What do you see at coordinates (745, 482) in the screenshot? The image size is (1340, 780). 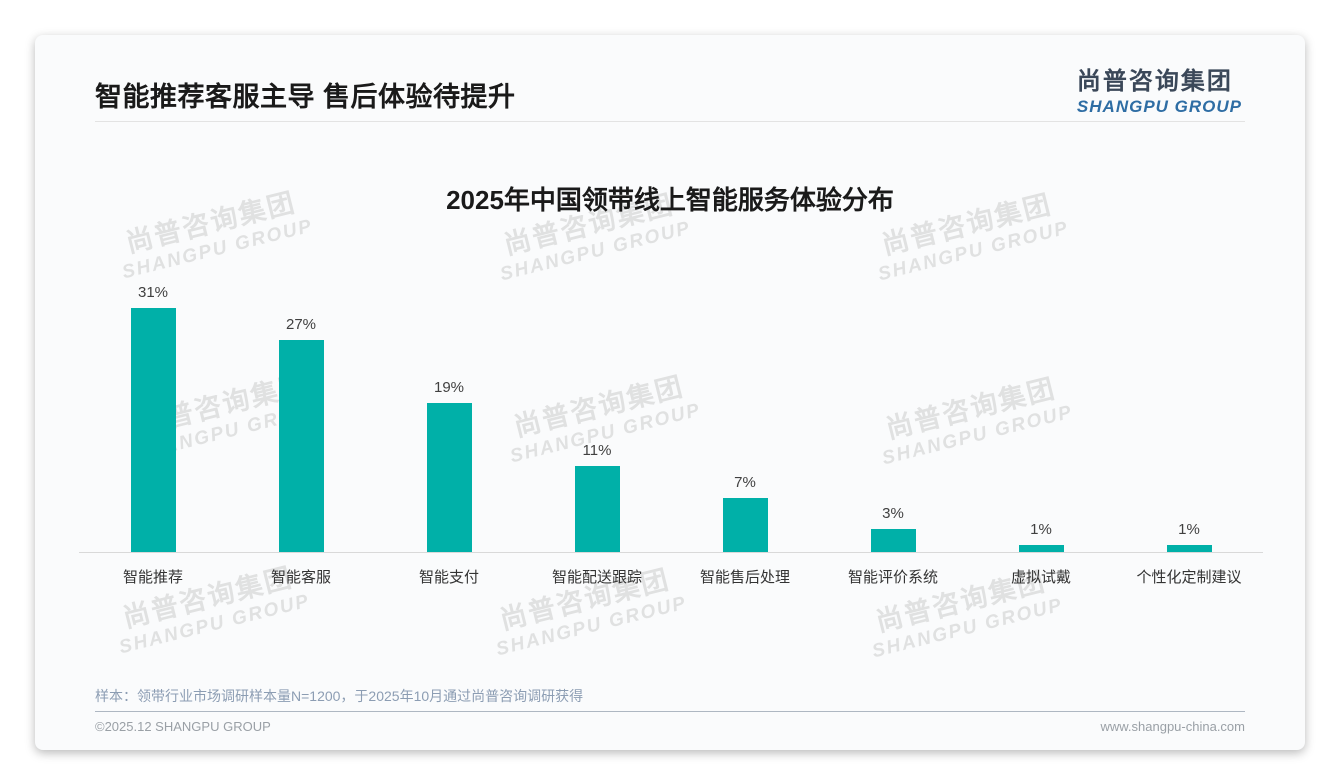 I see `bar-value-label: 7%` at bounding box center [745, 482].